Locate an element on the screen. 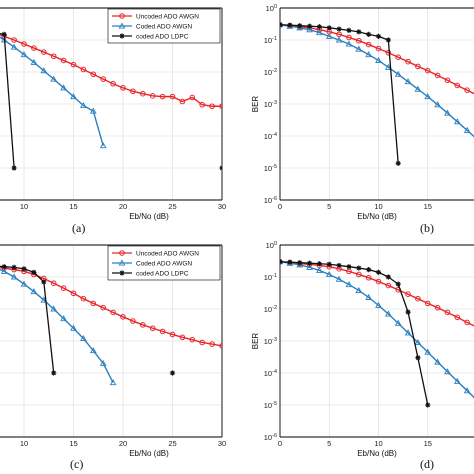  y-tick-label: 10⁻⁴ is located at coordinates (270, 373).